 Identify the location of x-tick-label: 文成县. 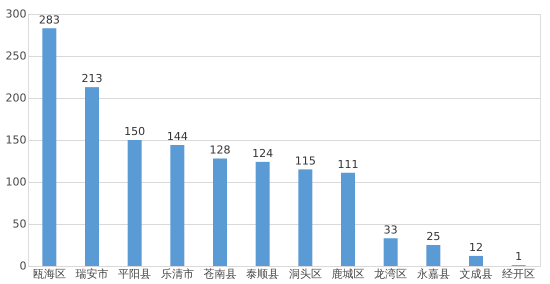
(476, 274).